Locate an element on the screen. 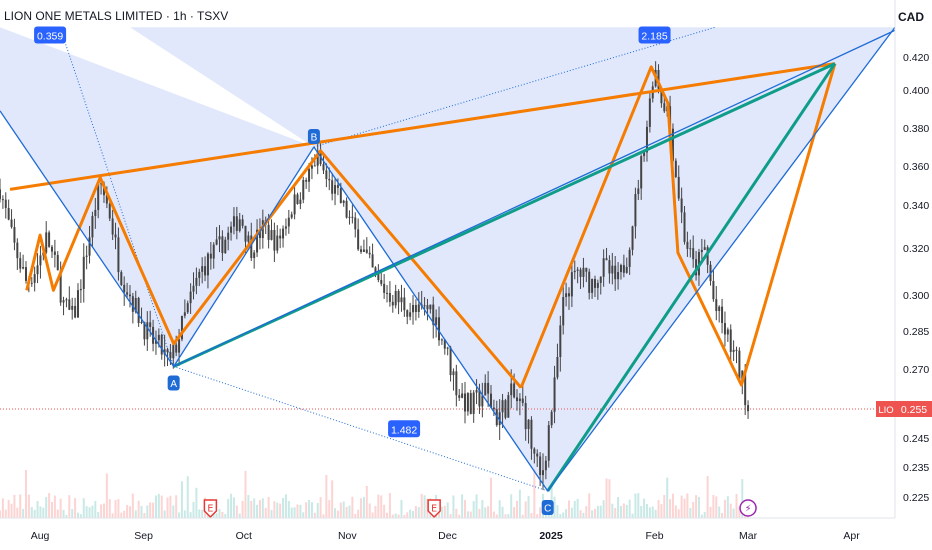 This screenshot has width=932, height=550. symbol-name: LION ONE METALS LIMITED is located at coordinates (83, 16).